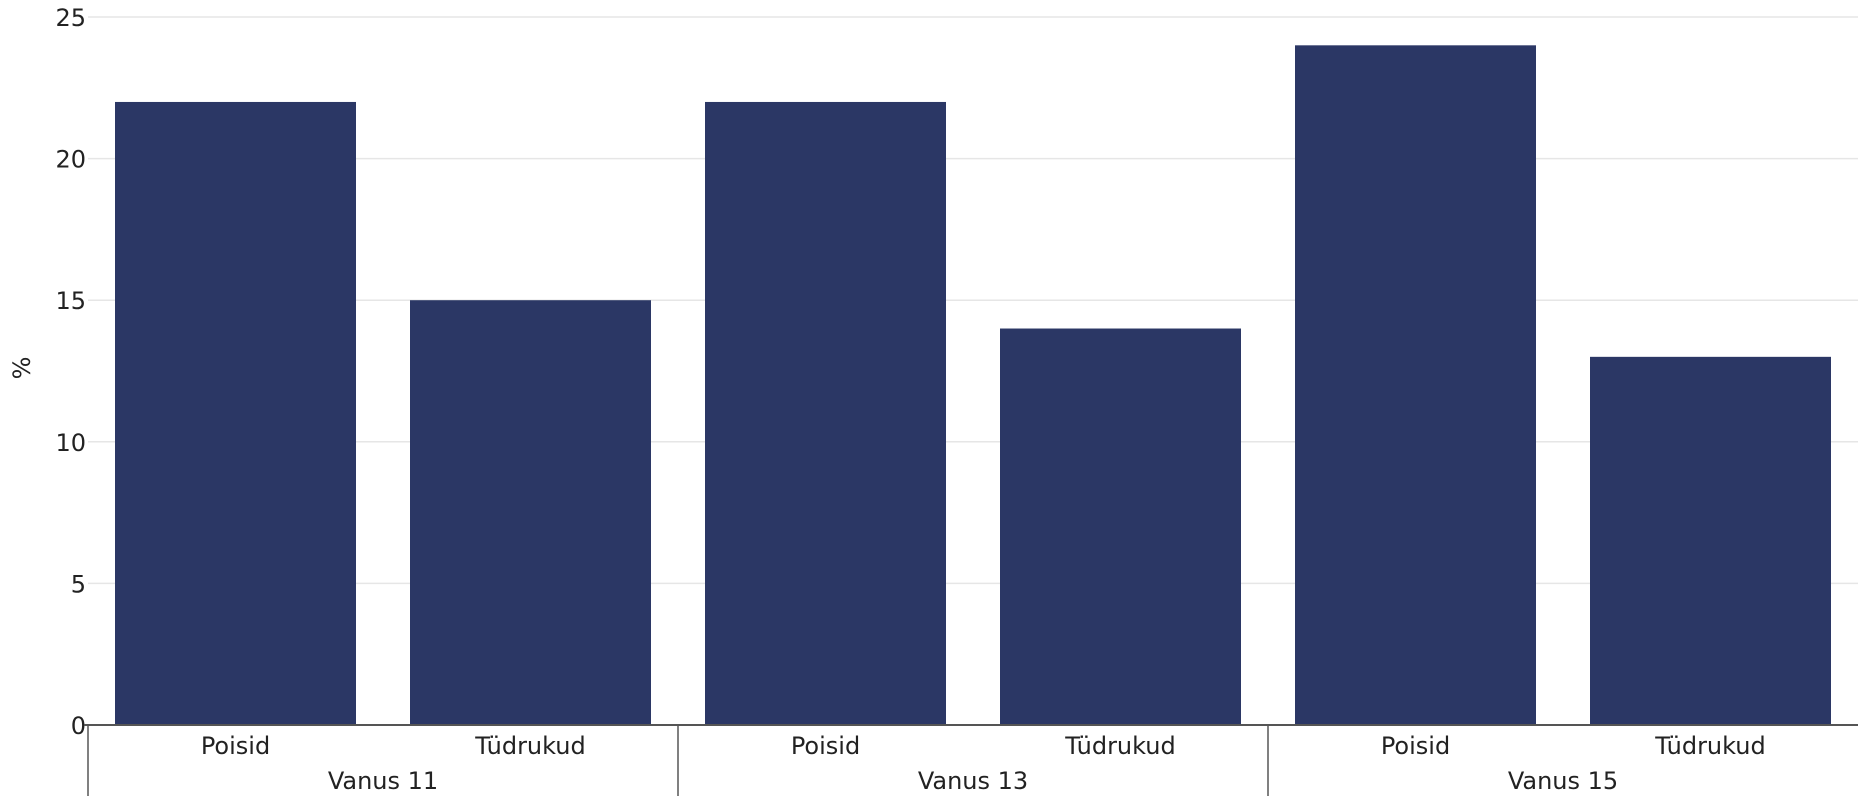  Describe the element at coordinates (22, 368) in the screenshot. I see `y-axis-label: %` at that location.